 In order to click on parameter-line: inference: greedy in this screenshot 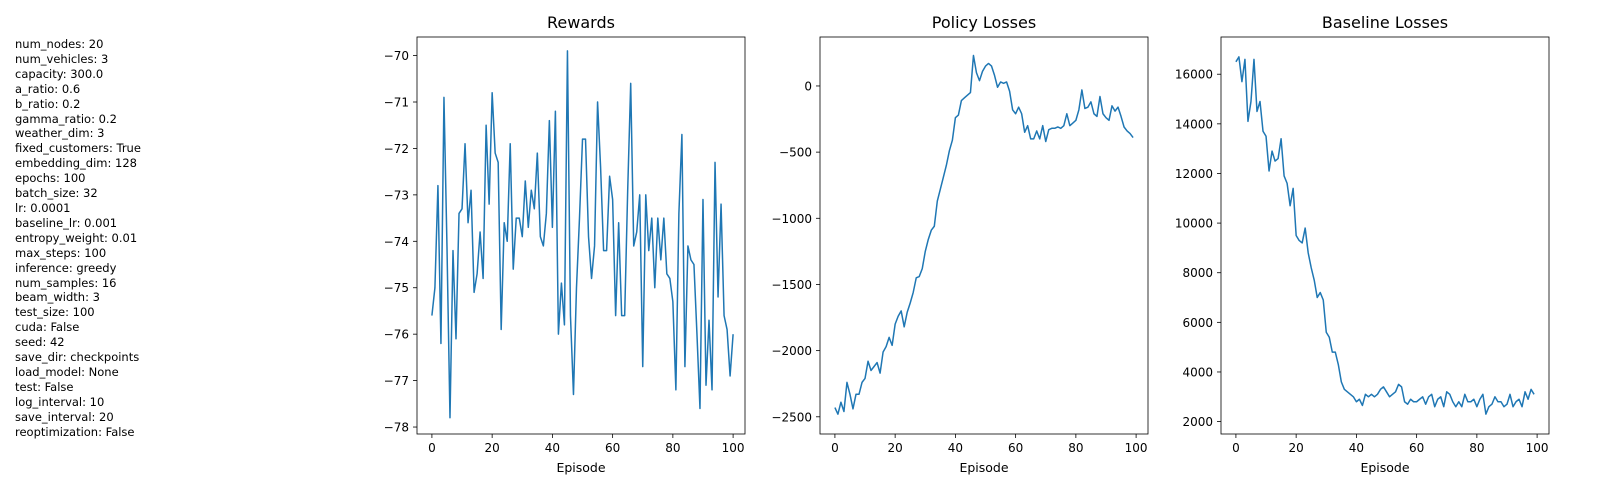, I will do `click(66, 267)`.